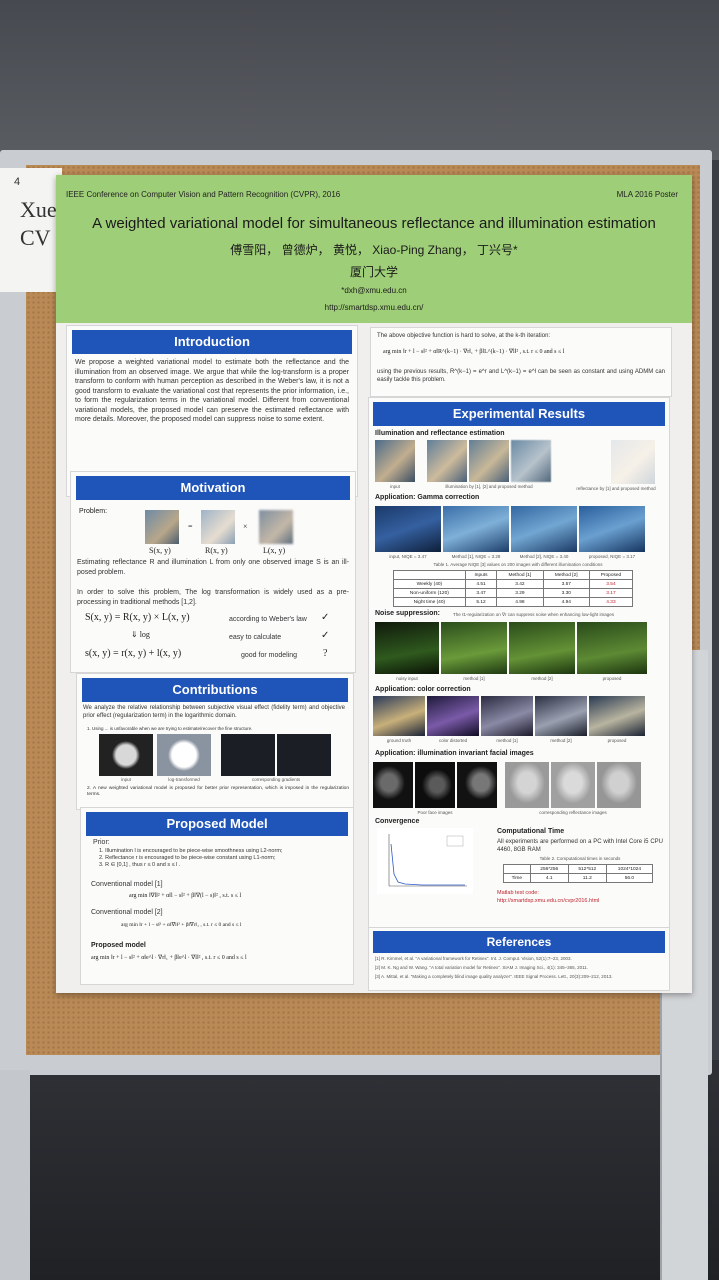 This screenshot has width=719, height=1280. What do you see at coordinates (549, 878) in the screenshot?
I see `table-cell: 4.1` at bounding box center [549, 878].